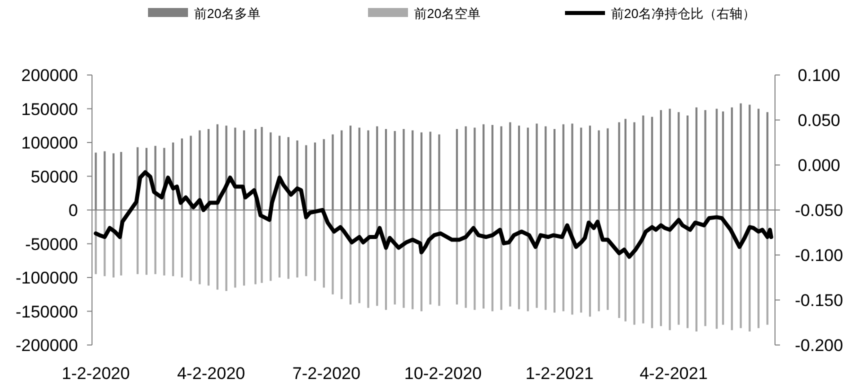 This screenshot has height=389, width=860. What do you see at coordinates (73, 210) in the screenshot?
I see `y-tick-label: 0` at bounding box center [73, 210].